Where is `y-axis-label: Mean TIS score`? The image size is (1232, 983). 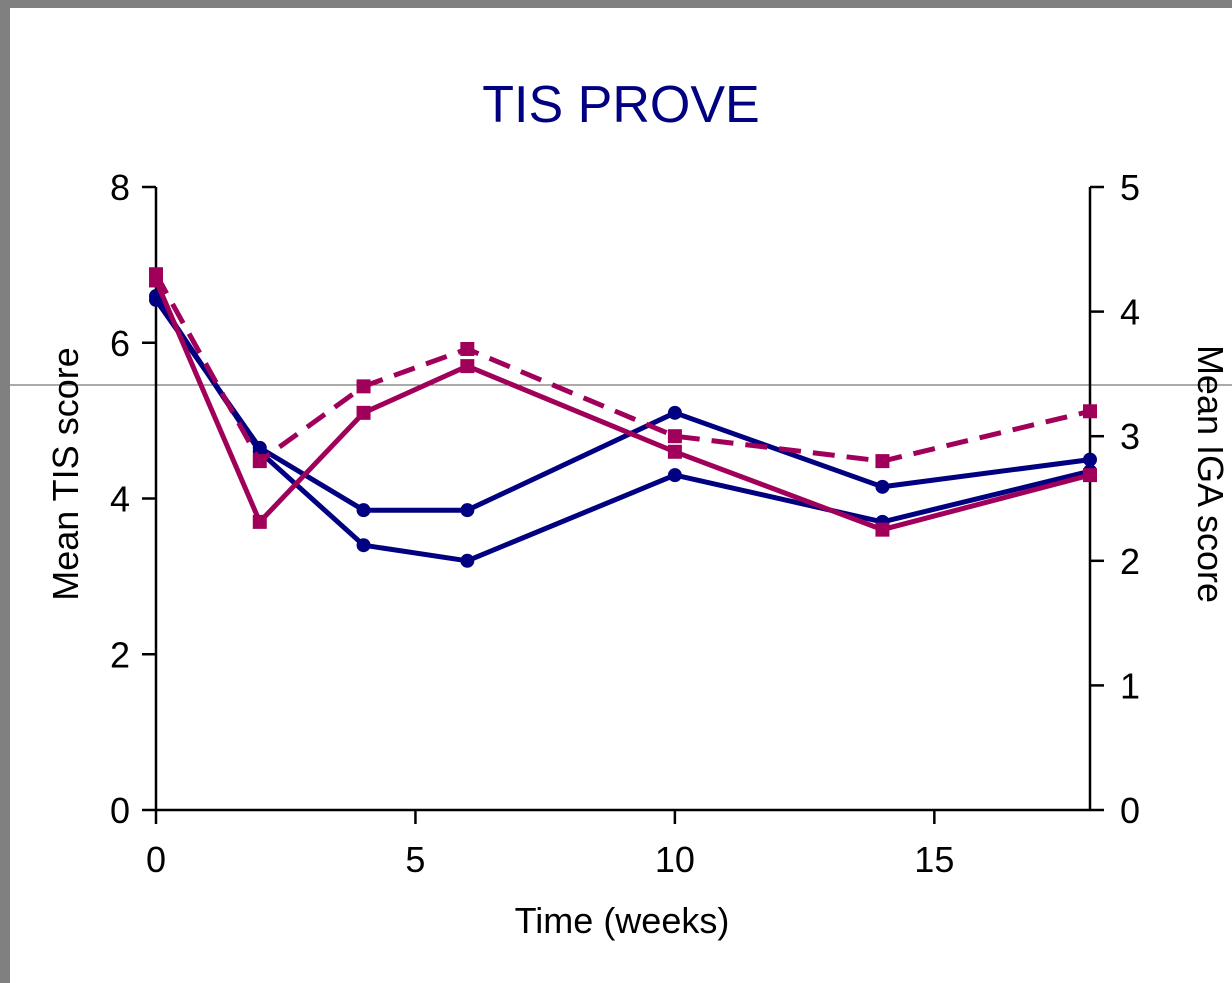
y-axis-label: Mean TIS score is located at coordinates (65, 473).